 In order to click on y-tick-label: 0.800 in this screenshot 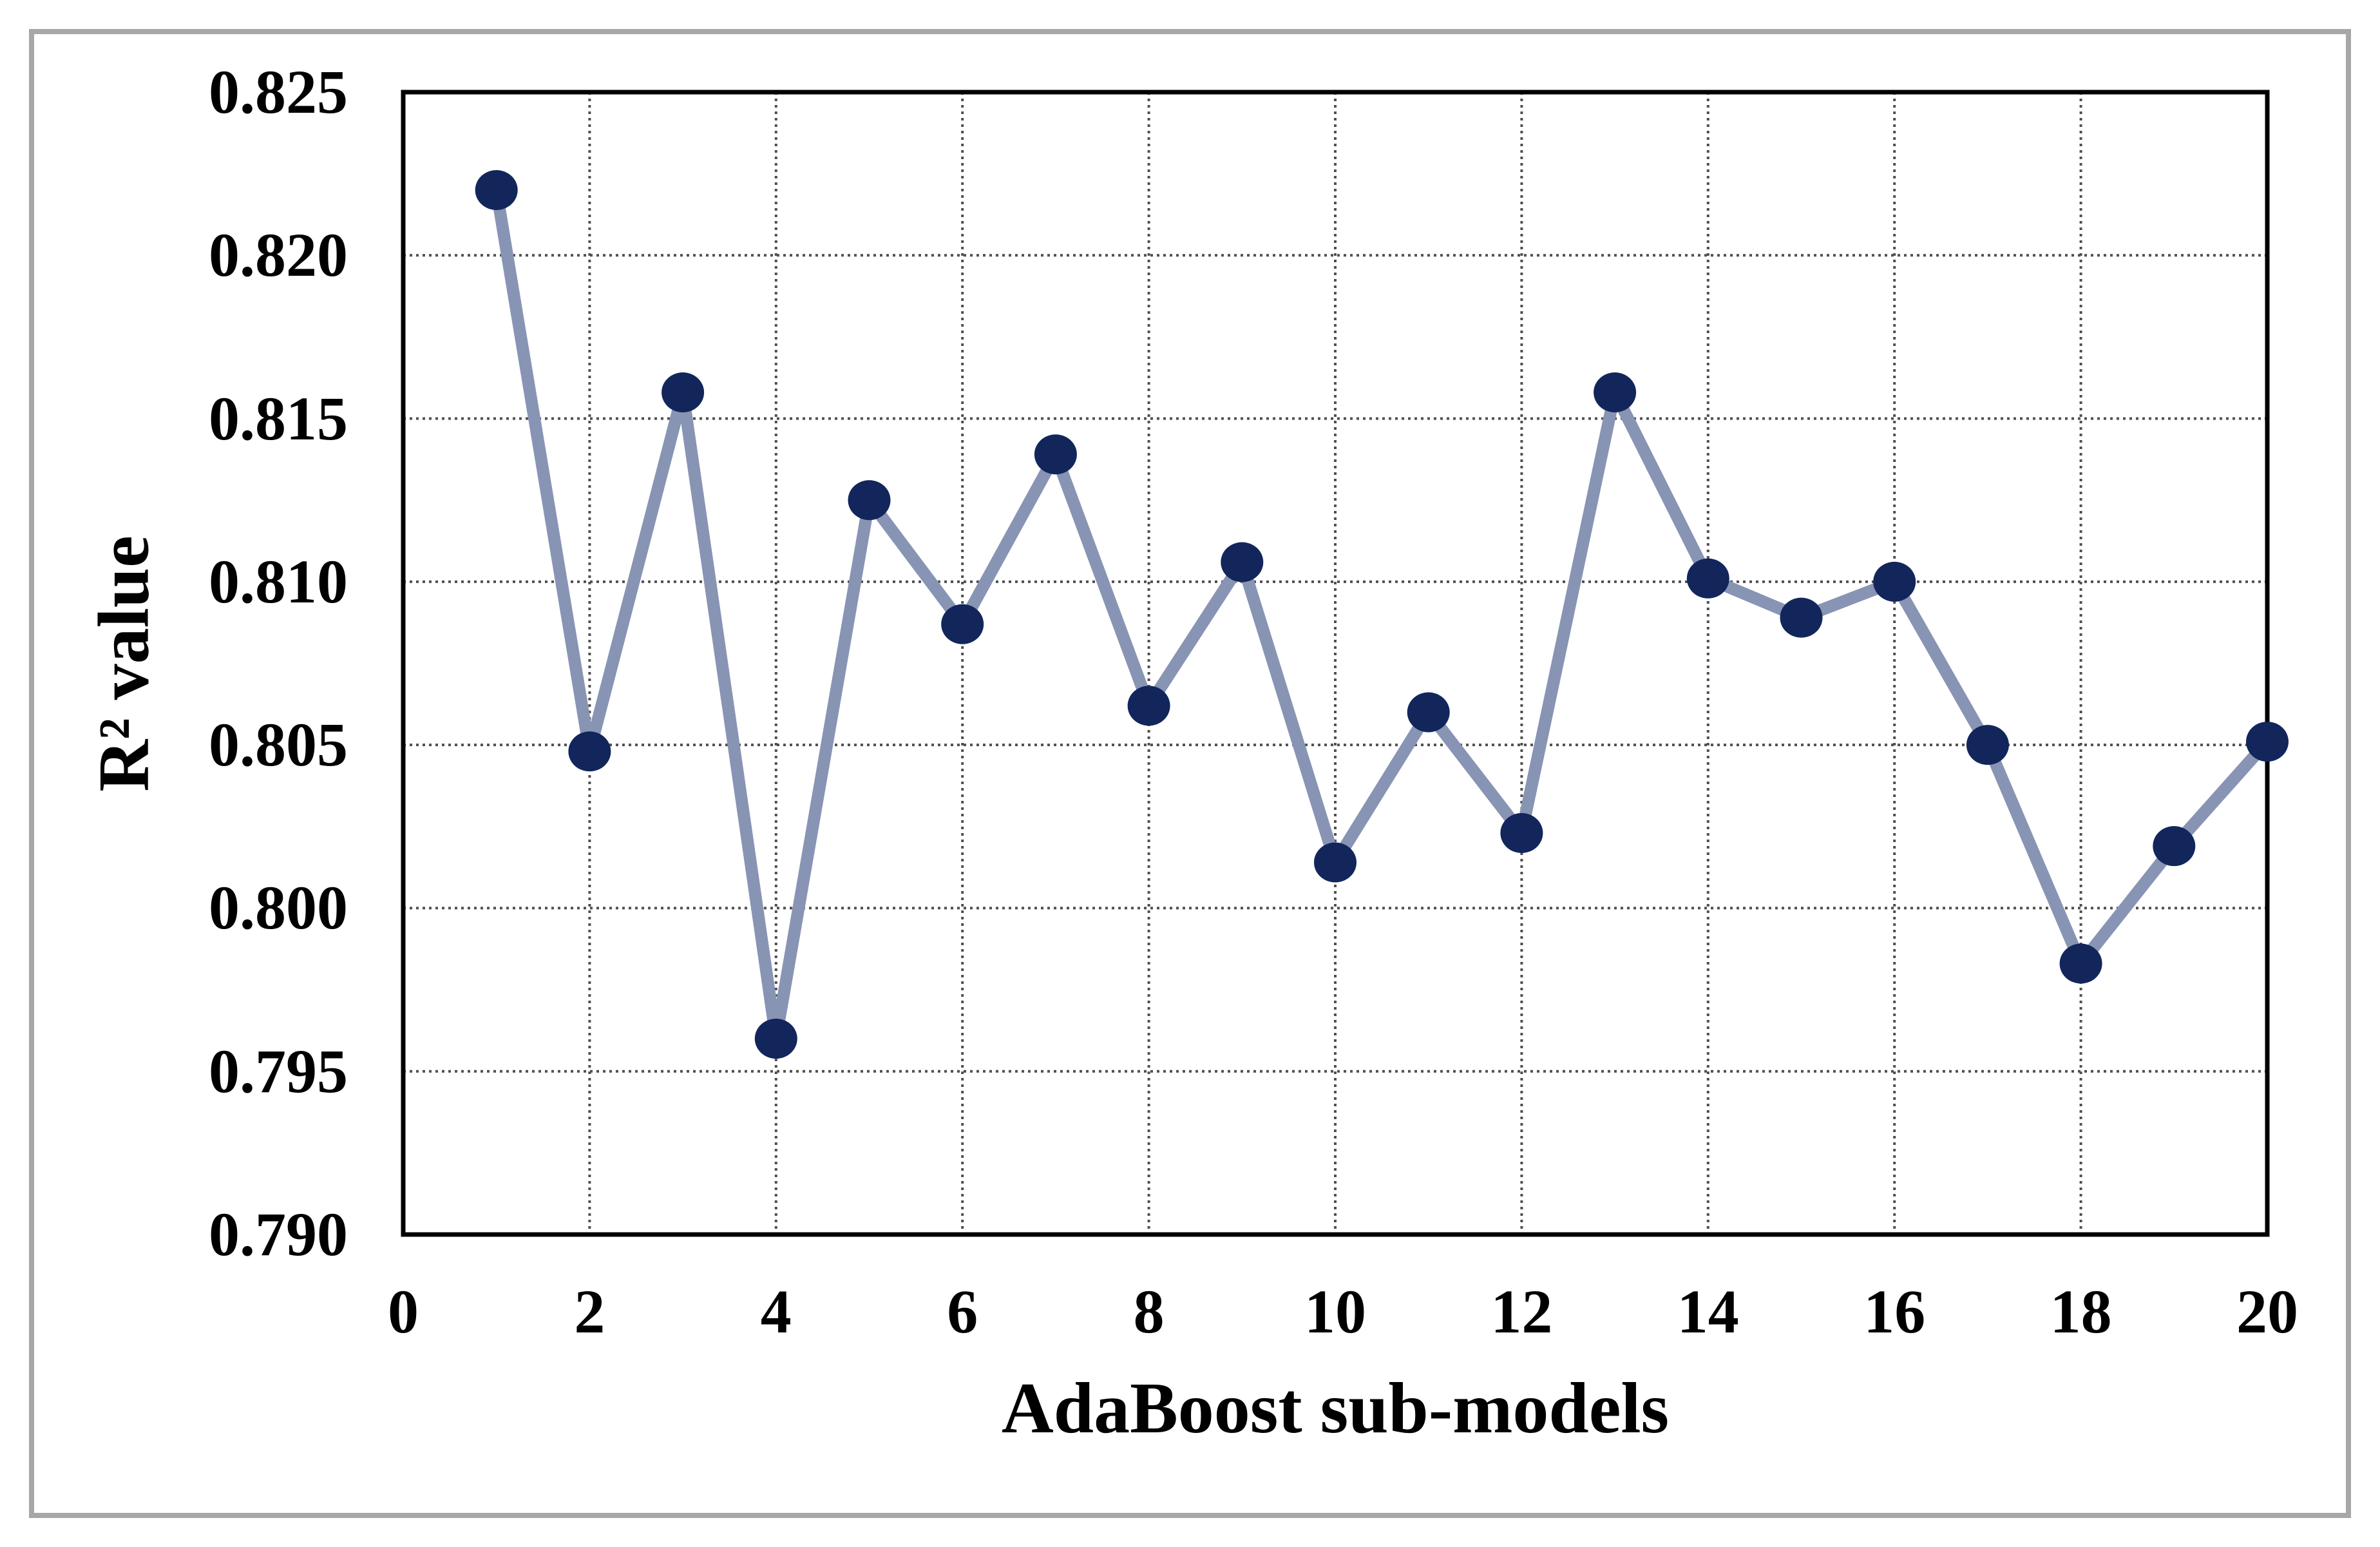, I will do `click(278, 908)`.